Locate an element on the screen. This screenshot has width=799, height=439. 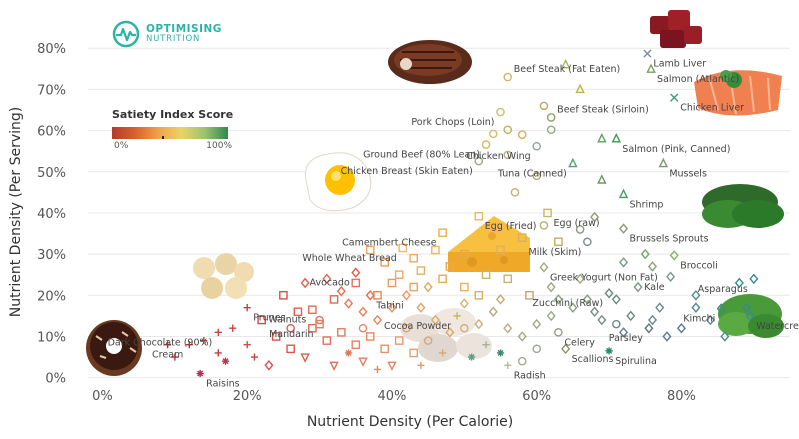
point-label: Walnuts is located at coordinates (287, 320).